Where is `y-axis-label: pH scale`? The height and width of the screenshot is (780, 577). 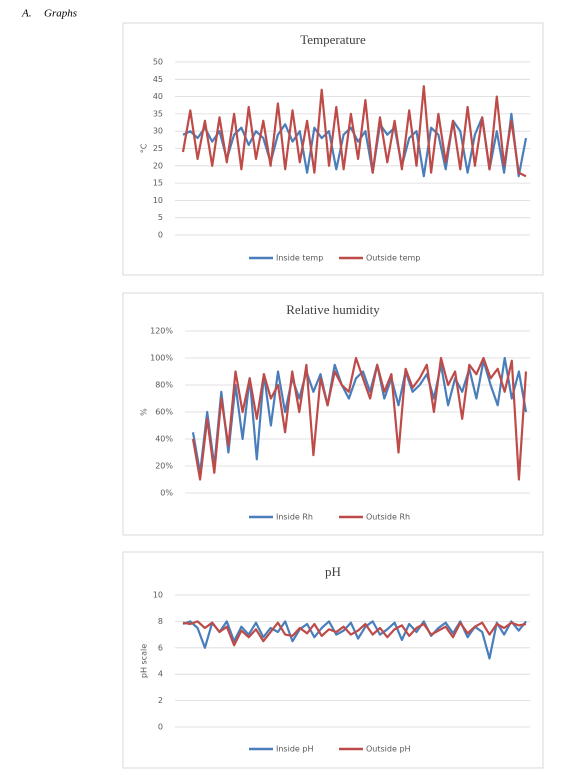
y-axis-label: pH scale is located at coordinates (144, 661).